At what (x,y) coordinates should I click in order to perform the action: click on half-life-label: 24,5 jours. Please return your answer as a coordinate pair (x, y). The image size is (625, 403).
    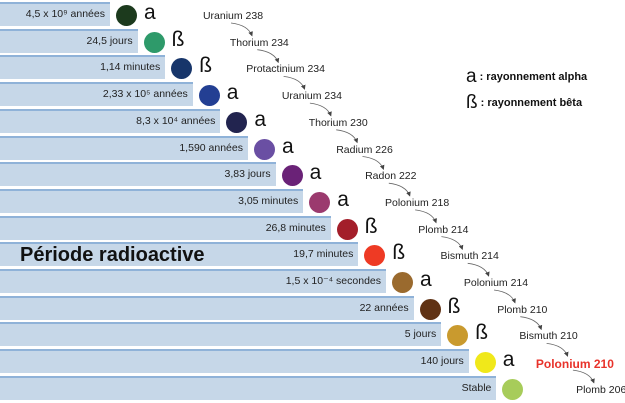
    Looking at the image, I should click on (109, 40).